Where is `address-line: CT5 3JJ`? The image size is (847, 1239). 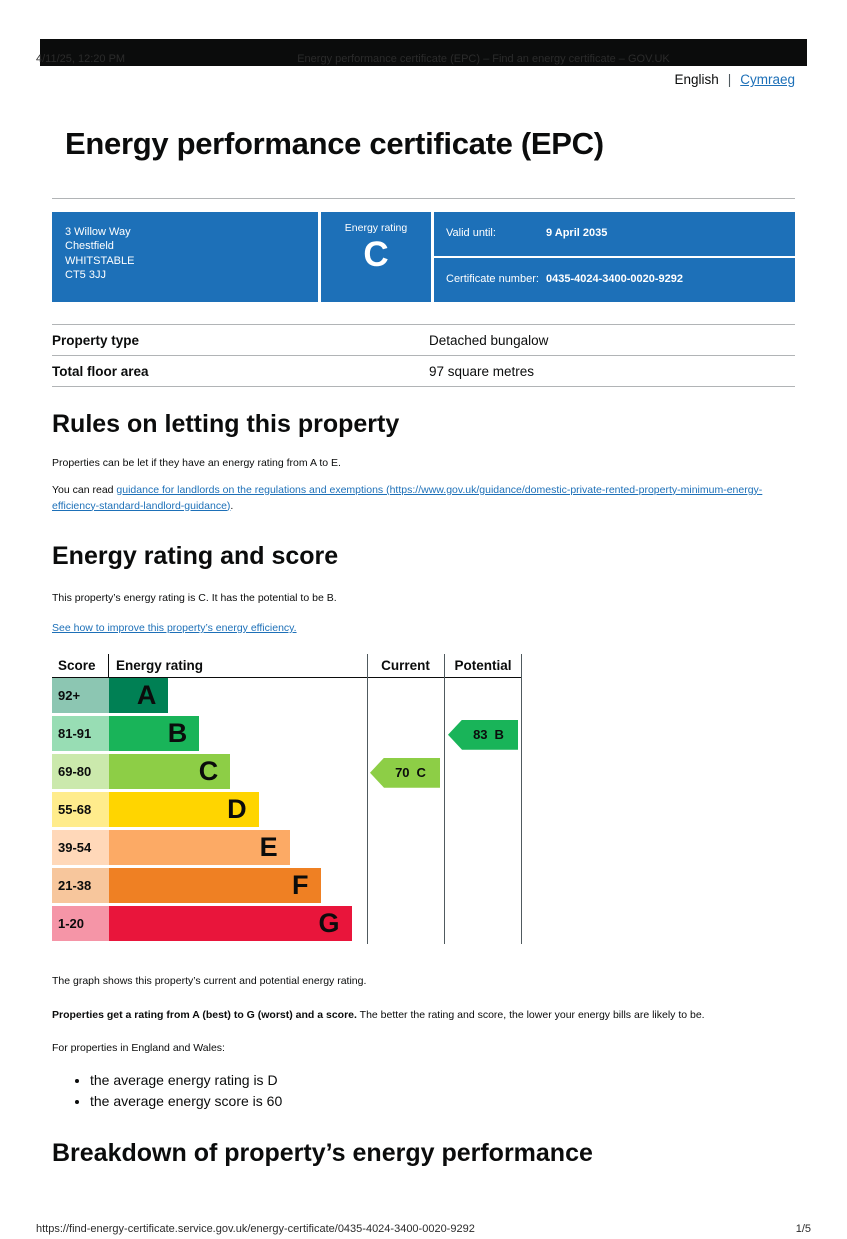
address-line: CT5 3JJ is located at coordinates (85, 274).